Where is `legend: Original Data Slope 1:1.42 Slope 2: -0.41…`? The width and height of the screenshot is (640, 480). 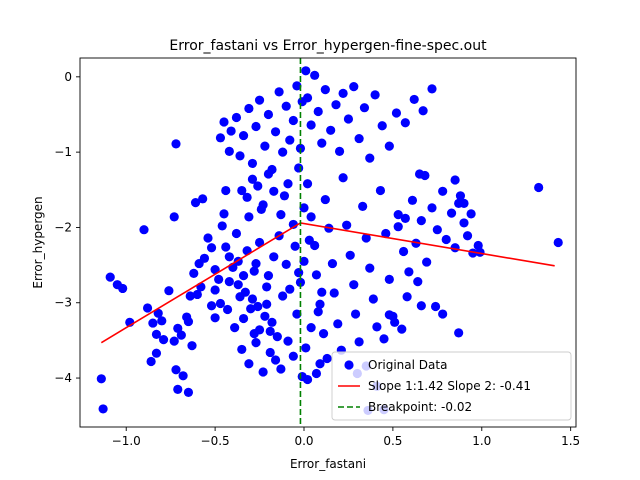 legend: Original Data Slope 1:1.42 Slope 2: -0.41… is located at coordinates (451, 386).